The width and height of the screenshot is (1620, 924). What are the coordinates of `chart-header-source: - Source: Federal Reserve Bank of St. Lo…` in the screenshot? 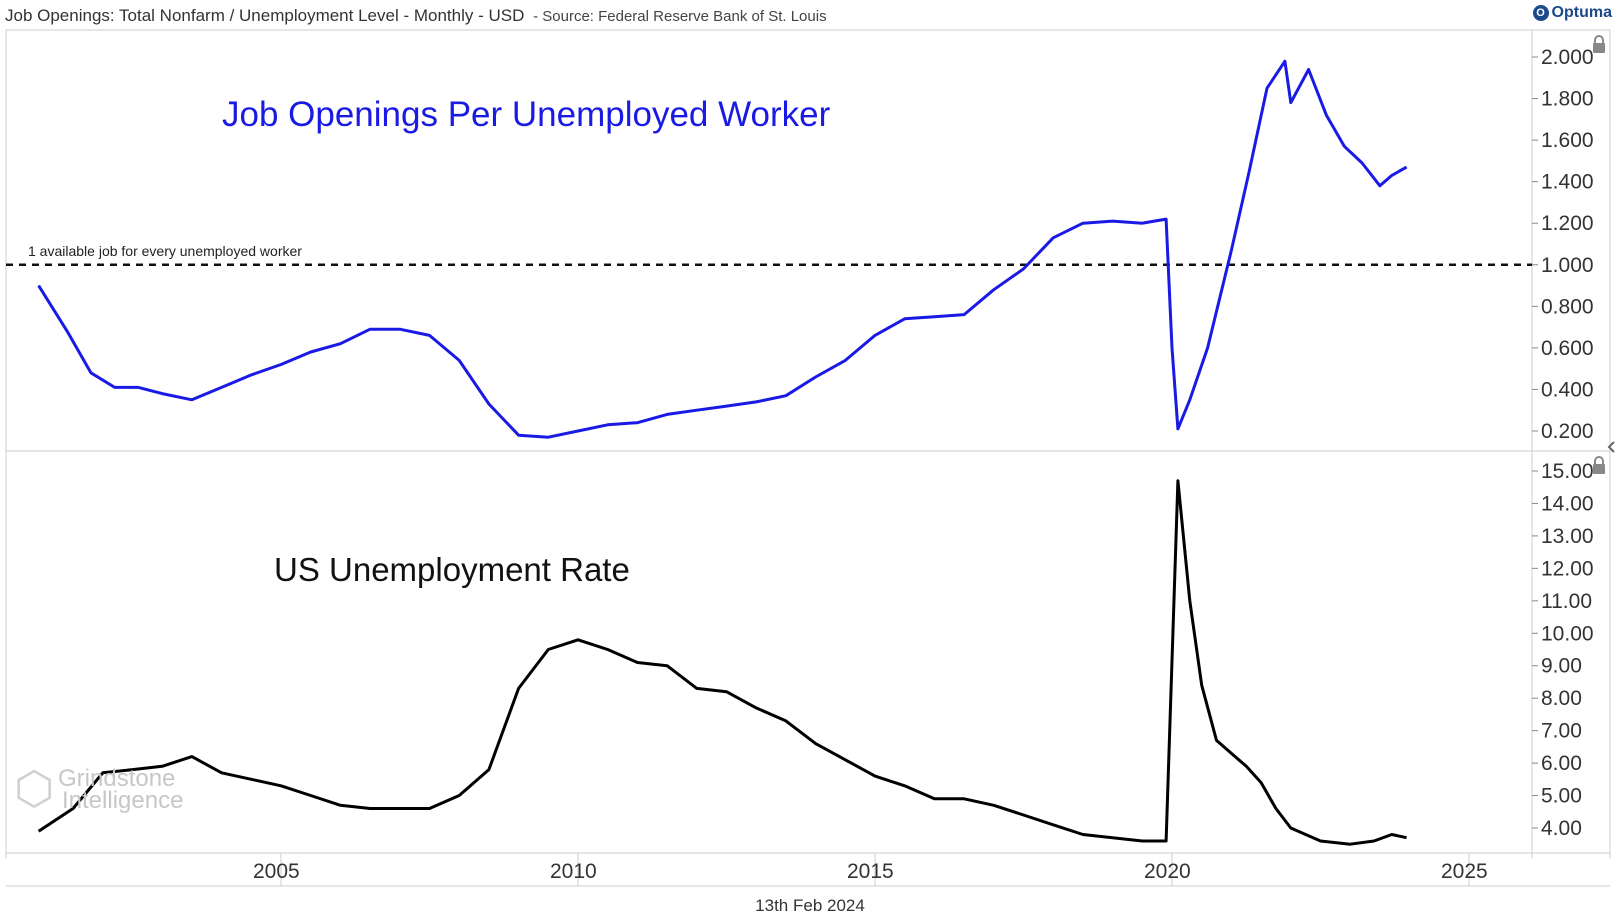 It's located at (680, 16).